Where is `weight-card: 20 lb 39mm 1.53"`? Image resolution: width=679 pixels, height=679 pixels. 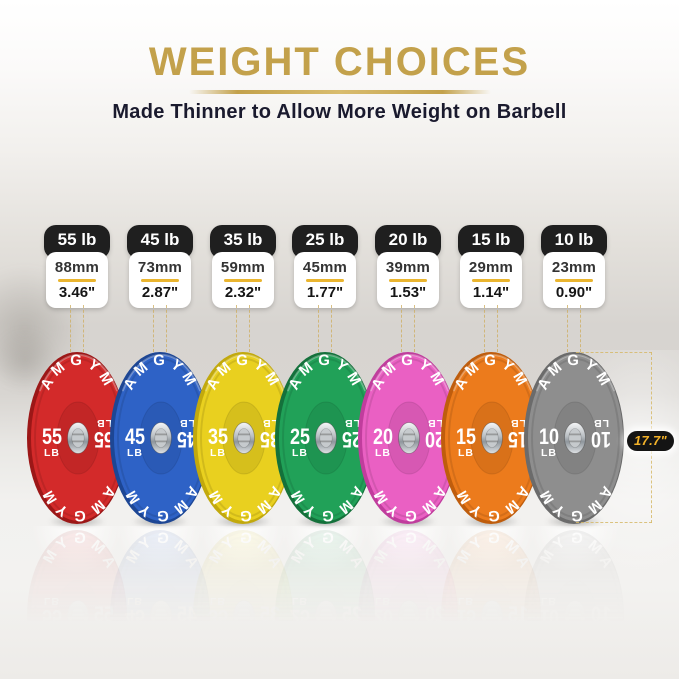 weight-card: 20 lb 39mm 1.53" is located at coordinates (408, 266).